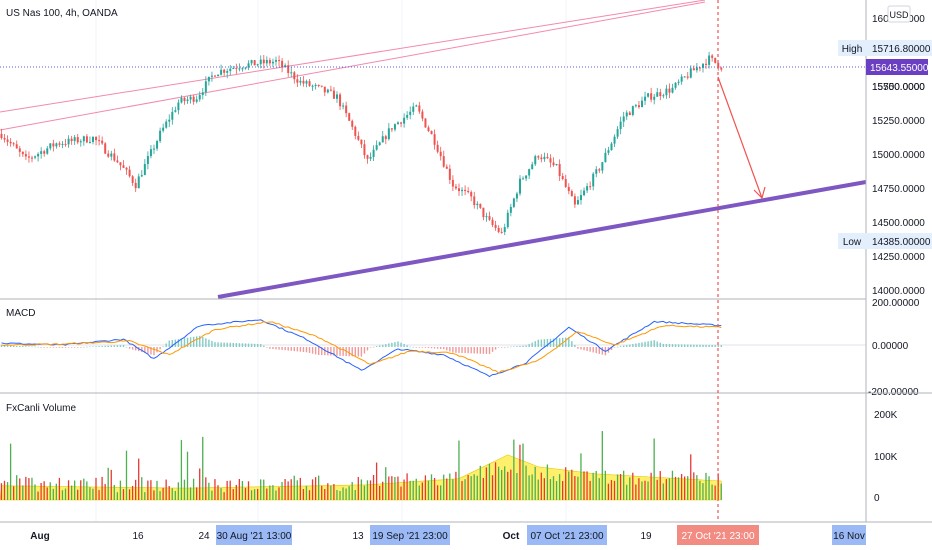 Image resolution: width=932 pixels, height=550 pixels. I want to click on svg-text: USD, so click(899, 15).